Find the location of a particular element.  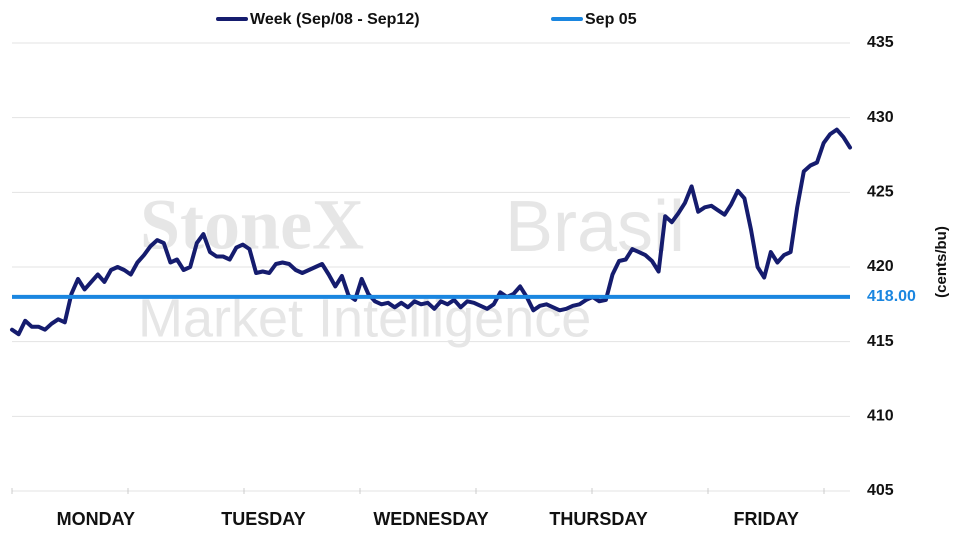

watermark-text: Brasil is located at coordinates (595, 227).